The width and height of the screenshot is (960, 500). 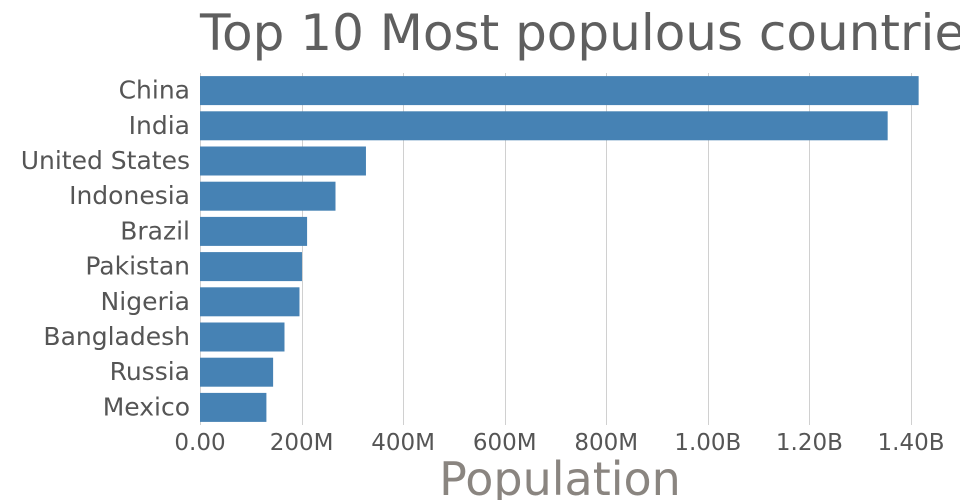 I want to click on bar-bangladesh, so click(x=242, y=337).